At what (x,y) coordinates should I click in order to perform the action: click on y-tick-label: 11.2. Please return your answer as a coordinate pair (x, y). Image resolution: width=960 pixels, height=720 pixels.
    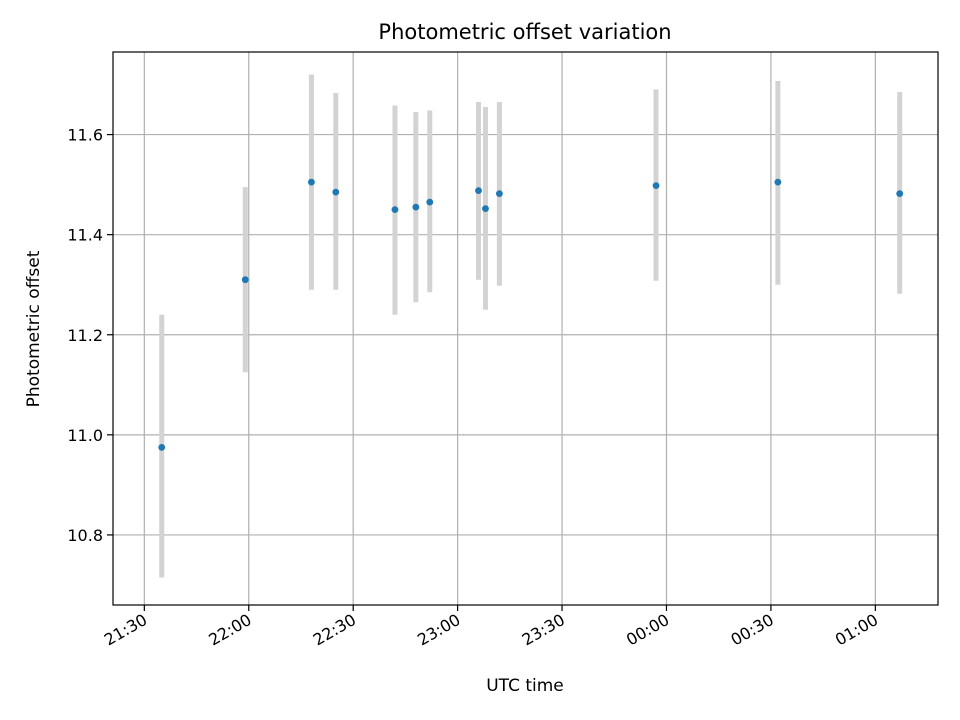
    Looking at the image, I should click on (85, 335).